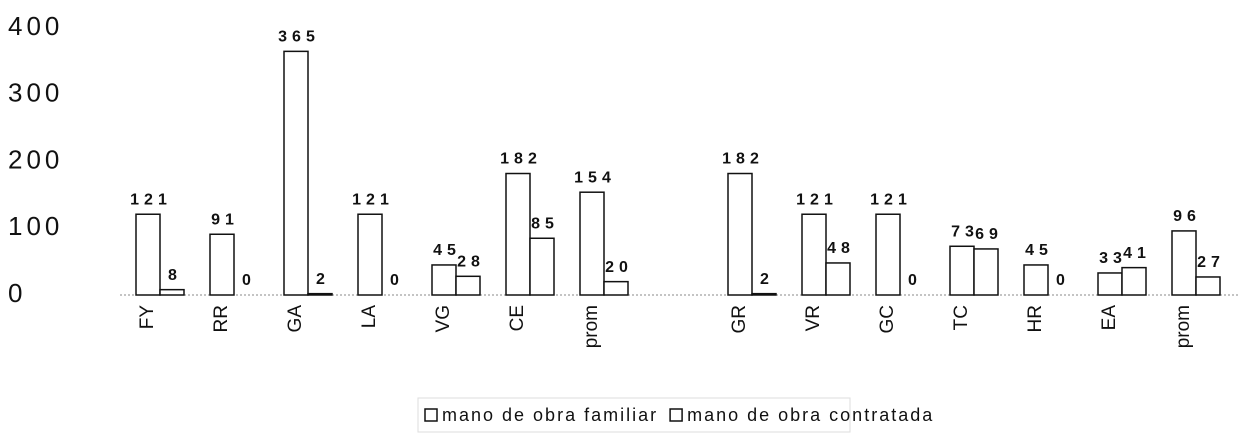  Describe the element at coordinates (550, 415) in the screenshot. I see `legend-label: mano de obra familiar` at that location.